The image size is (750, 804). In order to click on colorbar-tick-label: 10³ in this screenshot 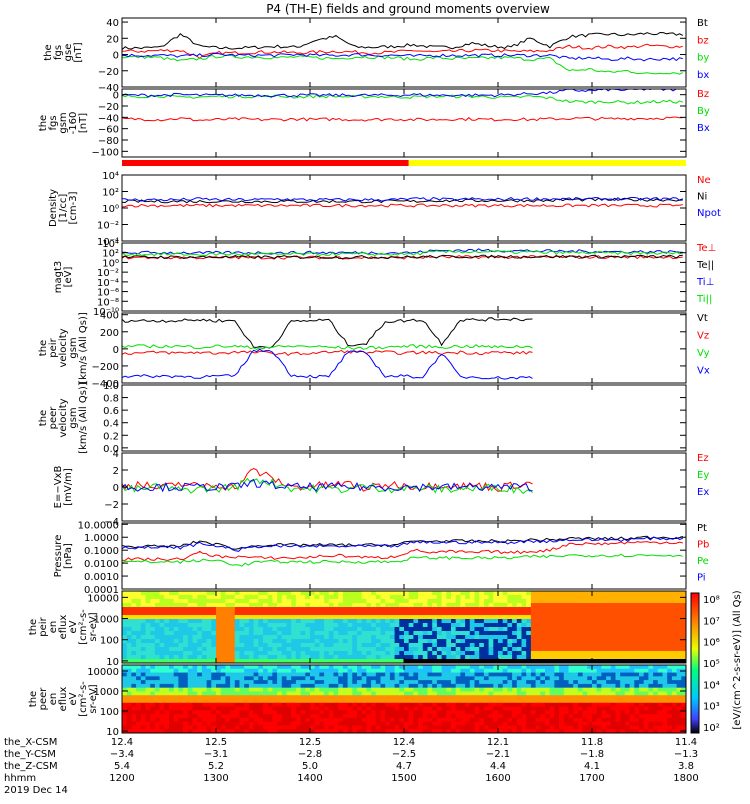, I will do `click(711, 707)`.